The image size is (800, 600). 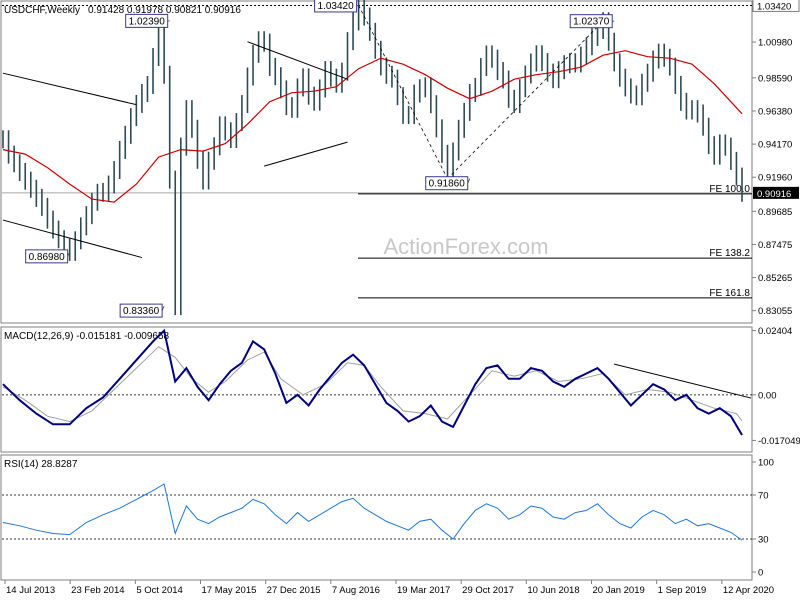 I want to click on rsi-title: RSI(14) 28.8287, so click(x=41, y=464).